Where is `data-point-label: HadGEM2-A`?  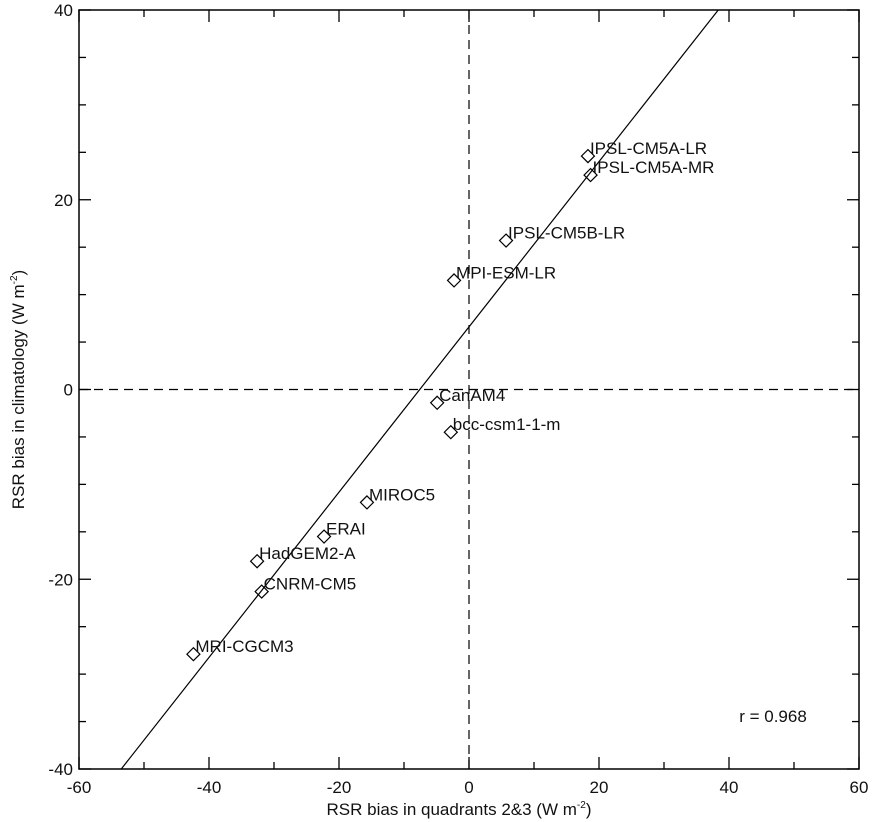 data-point-label: HadGEM2-A is located at coordinates (307, 553).